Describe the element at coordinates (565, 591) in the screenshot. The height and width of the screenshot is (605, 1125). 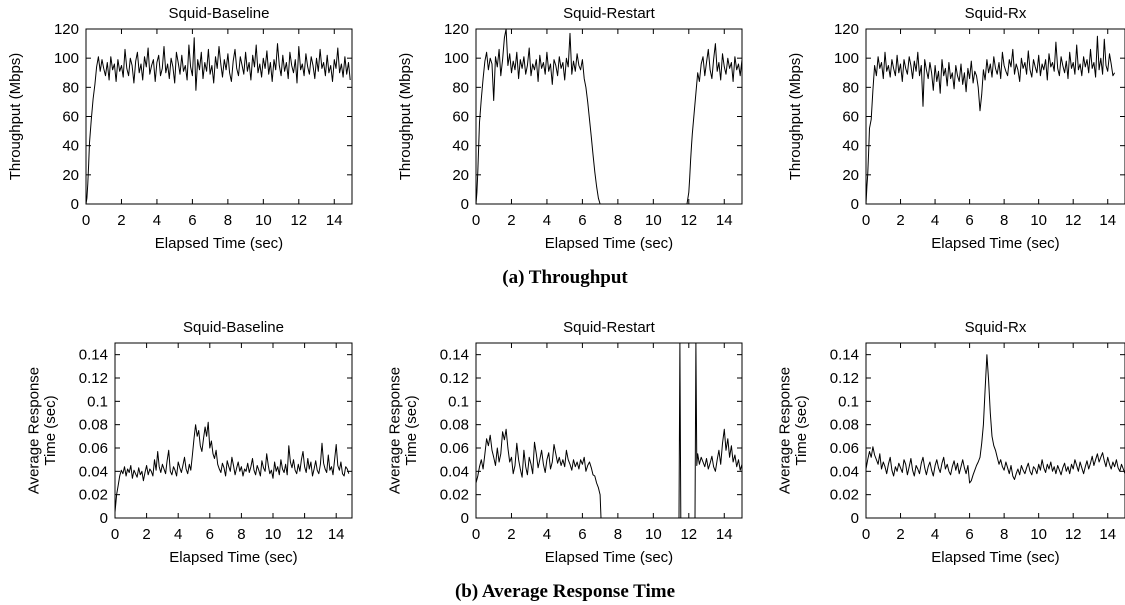
I see `caption-response-time: (b) Average Response Time` at that location.